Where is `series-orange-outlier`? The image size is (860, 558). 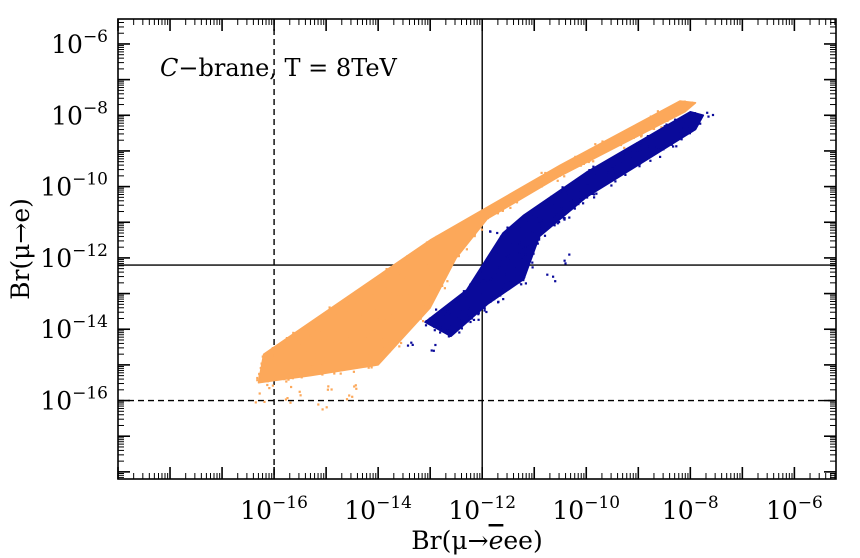
series-orange-outlier is located at coordinates (272, 385).